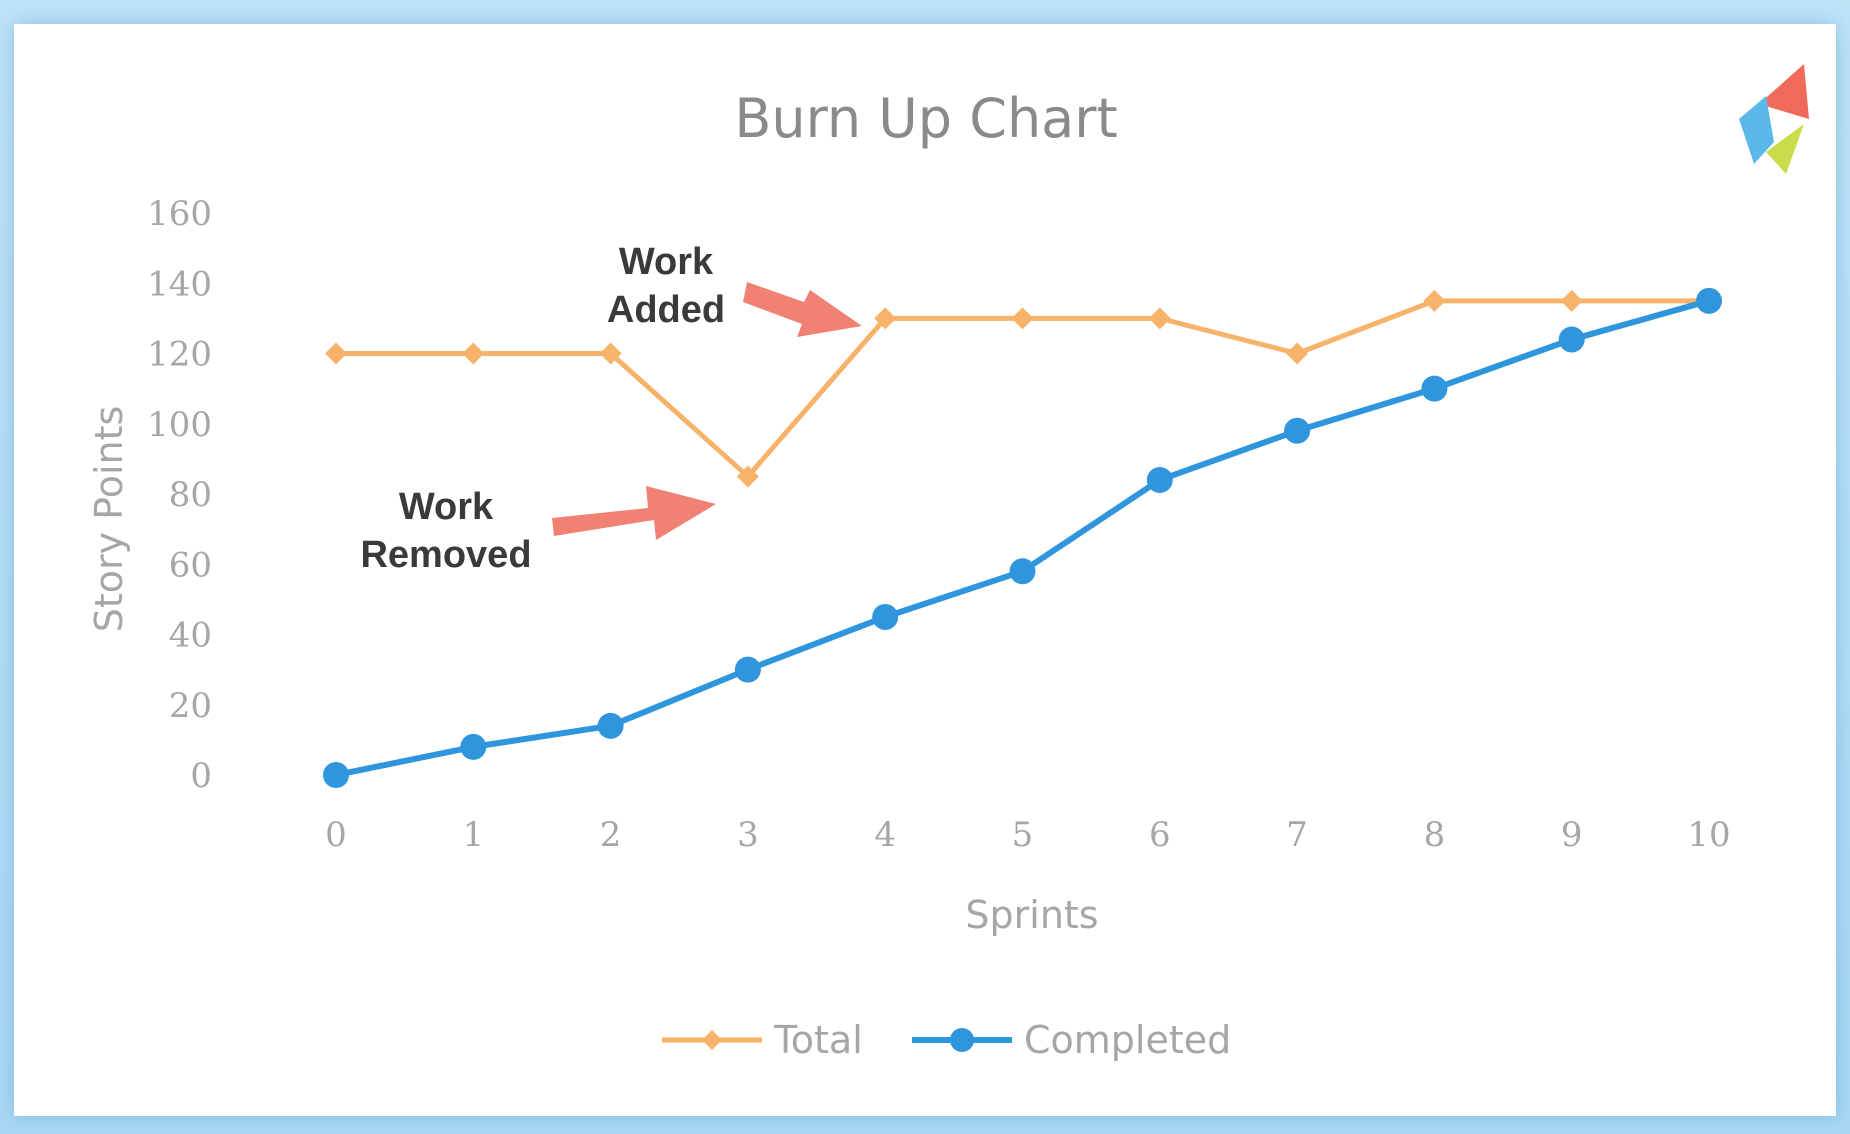 This screenshot has height=1134, width=1850. Describe the element at coordinates (734, 289) in the screenshot. I see `annotation-work-added: Work Added` at that location.